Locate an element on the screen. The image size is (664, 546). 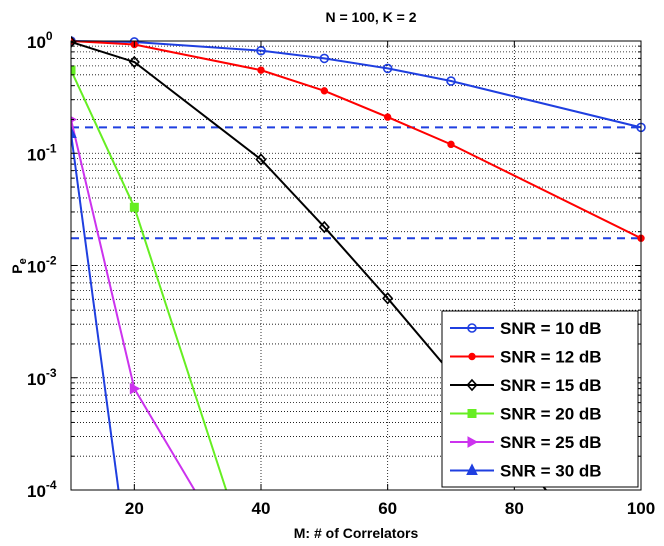
y-axis-label-main: P is located at coordinates (17, 268).